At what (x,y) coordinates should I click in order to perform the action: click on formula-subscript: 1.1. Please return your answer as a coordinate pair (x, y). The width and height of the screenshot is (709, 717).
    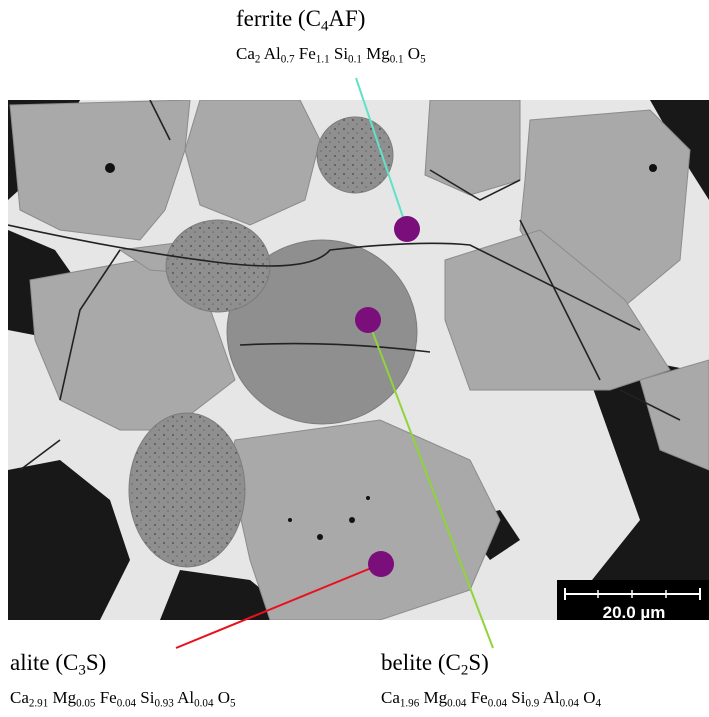
    Looking at the image, I should click on (322, 59).